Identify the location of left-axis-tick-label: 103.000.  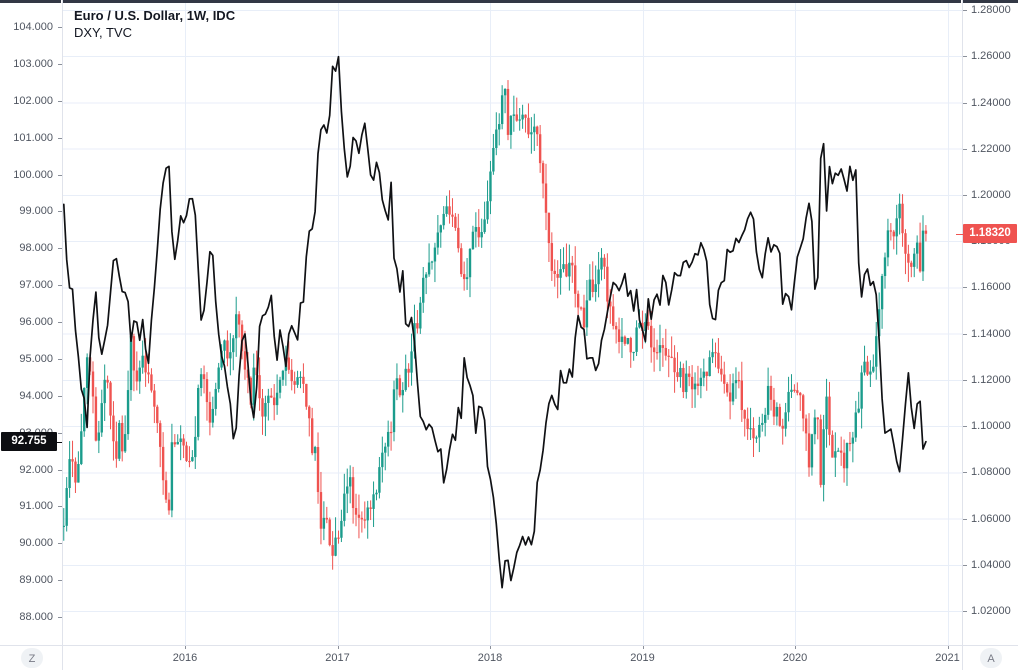
(33, 63).